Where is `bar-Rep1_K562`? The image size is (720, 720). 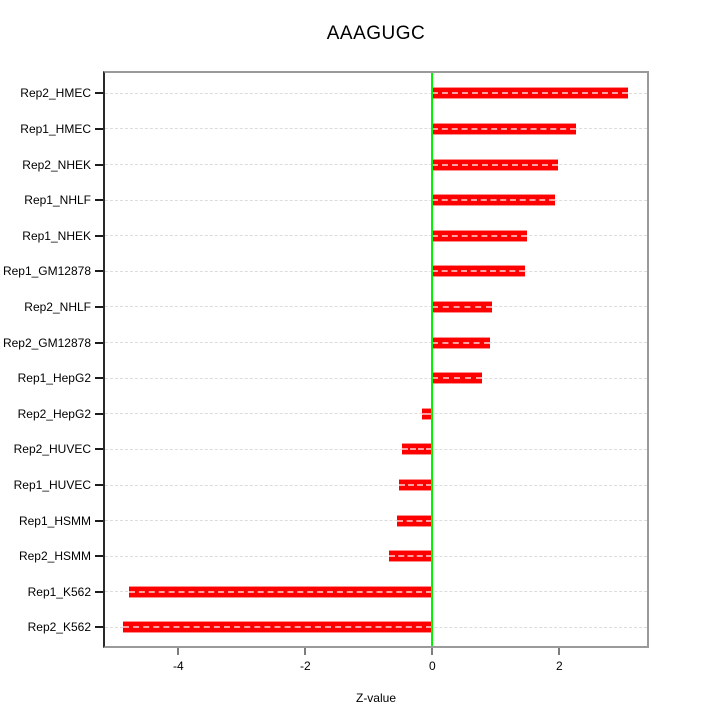
bar-Rep1_K562 is located at coordinates (281, 591).